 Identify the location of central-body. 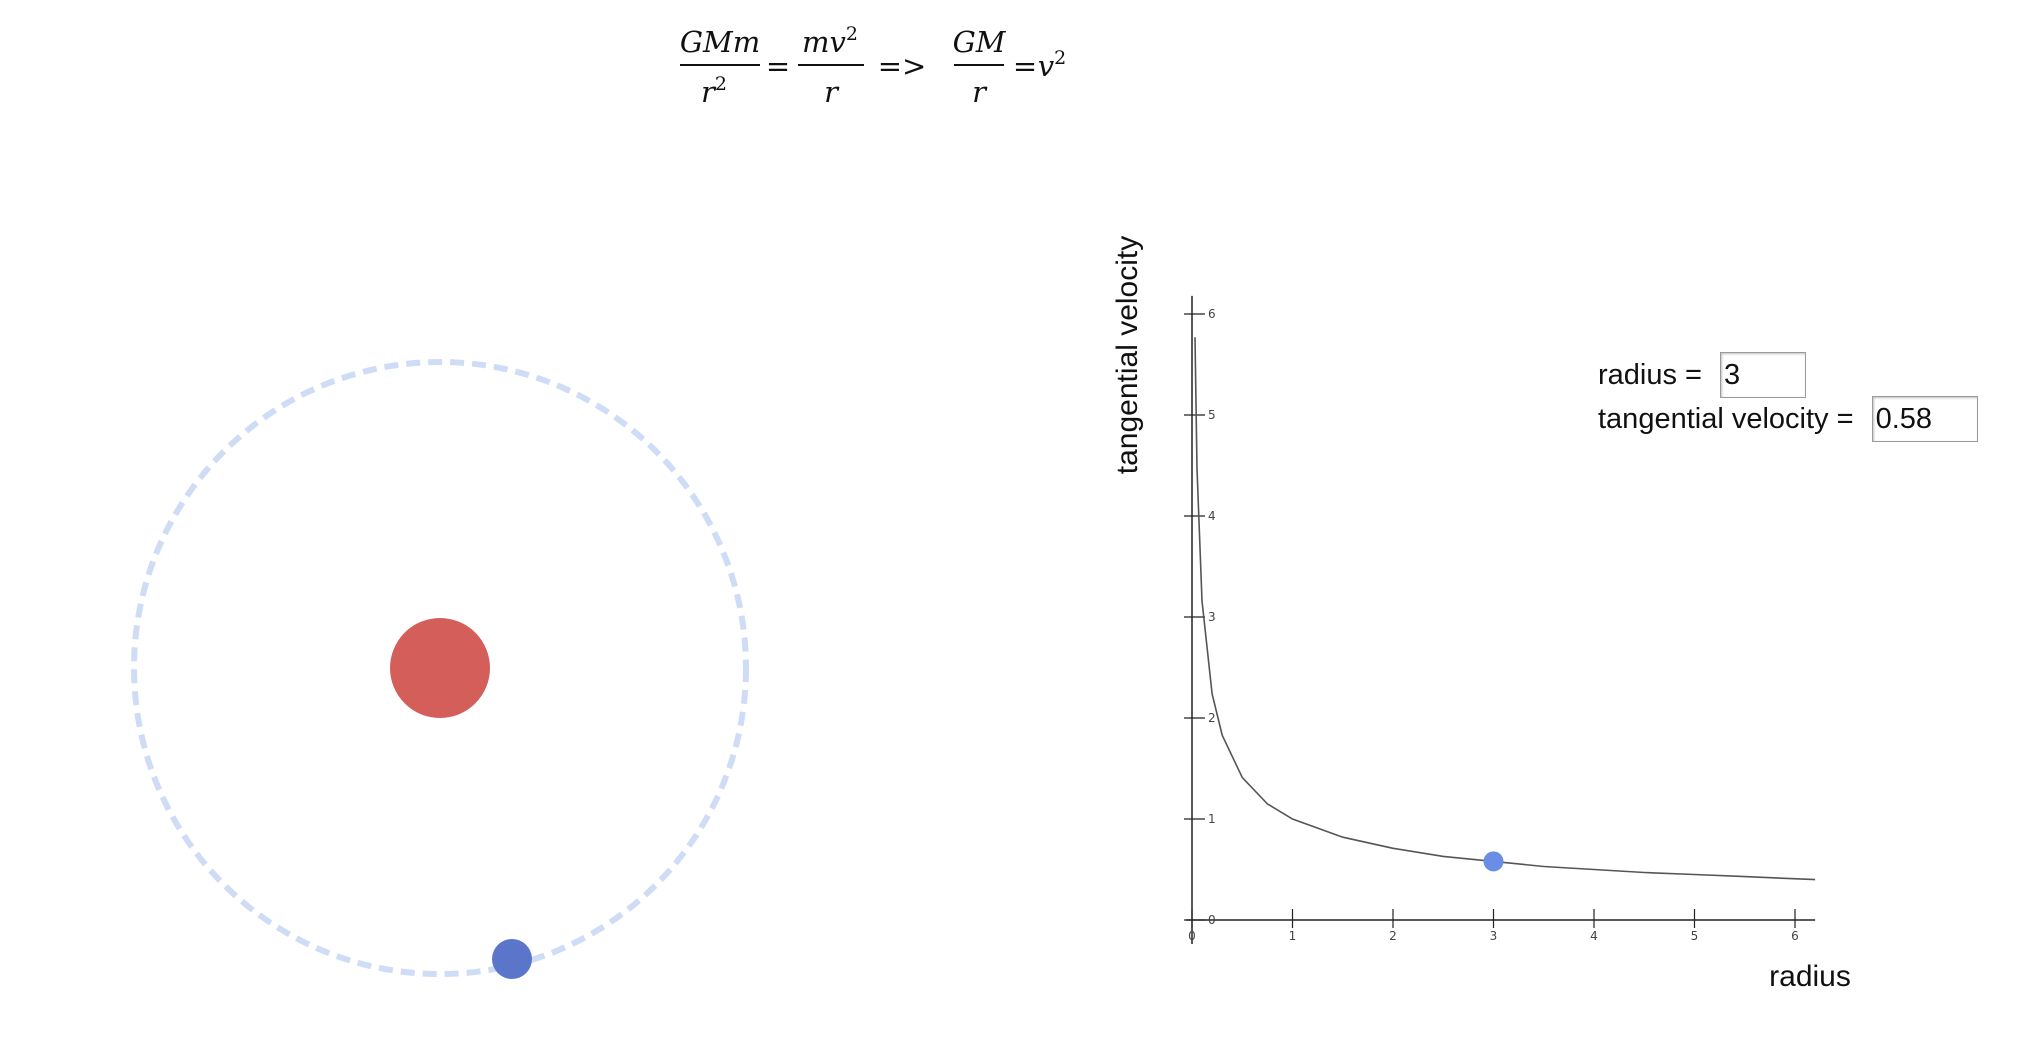
(440, 668).